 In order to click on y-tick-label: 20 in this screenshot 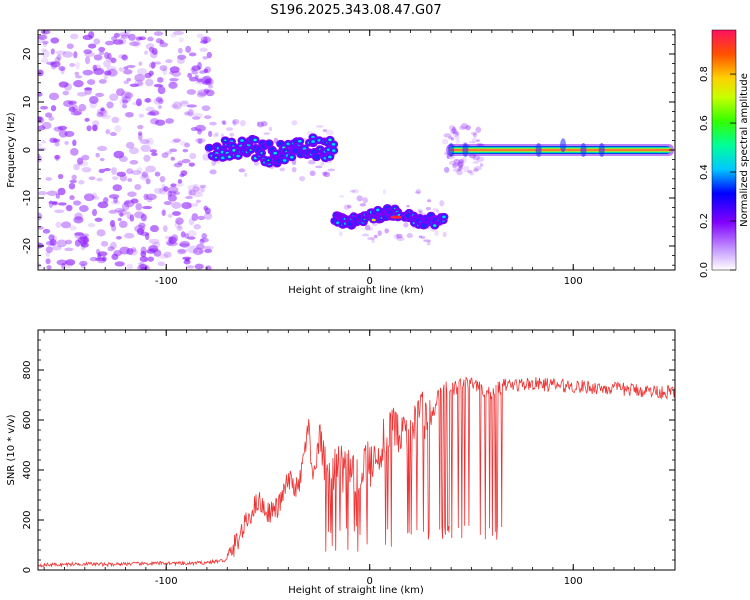, I will do `click(27, 54)`.